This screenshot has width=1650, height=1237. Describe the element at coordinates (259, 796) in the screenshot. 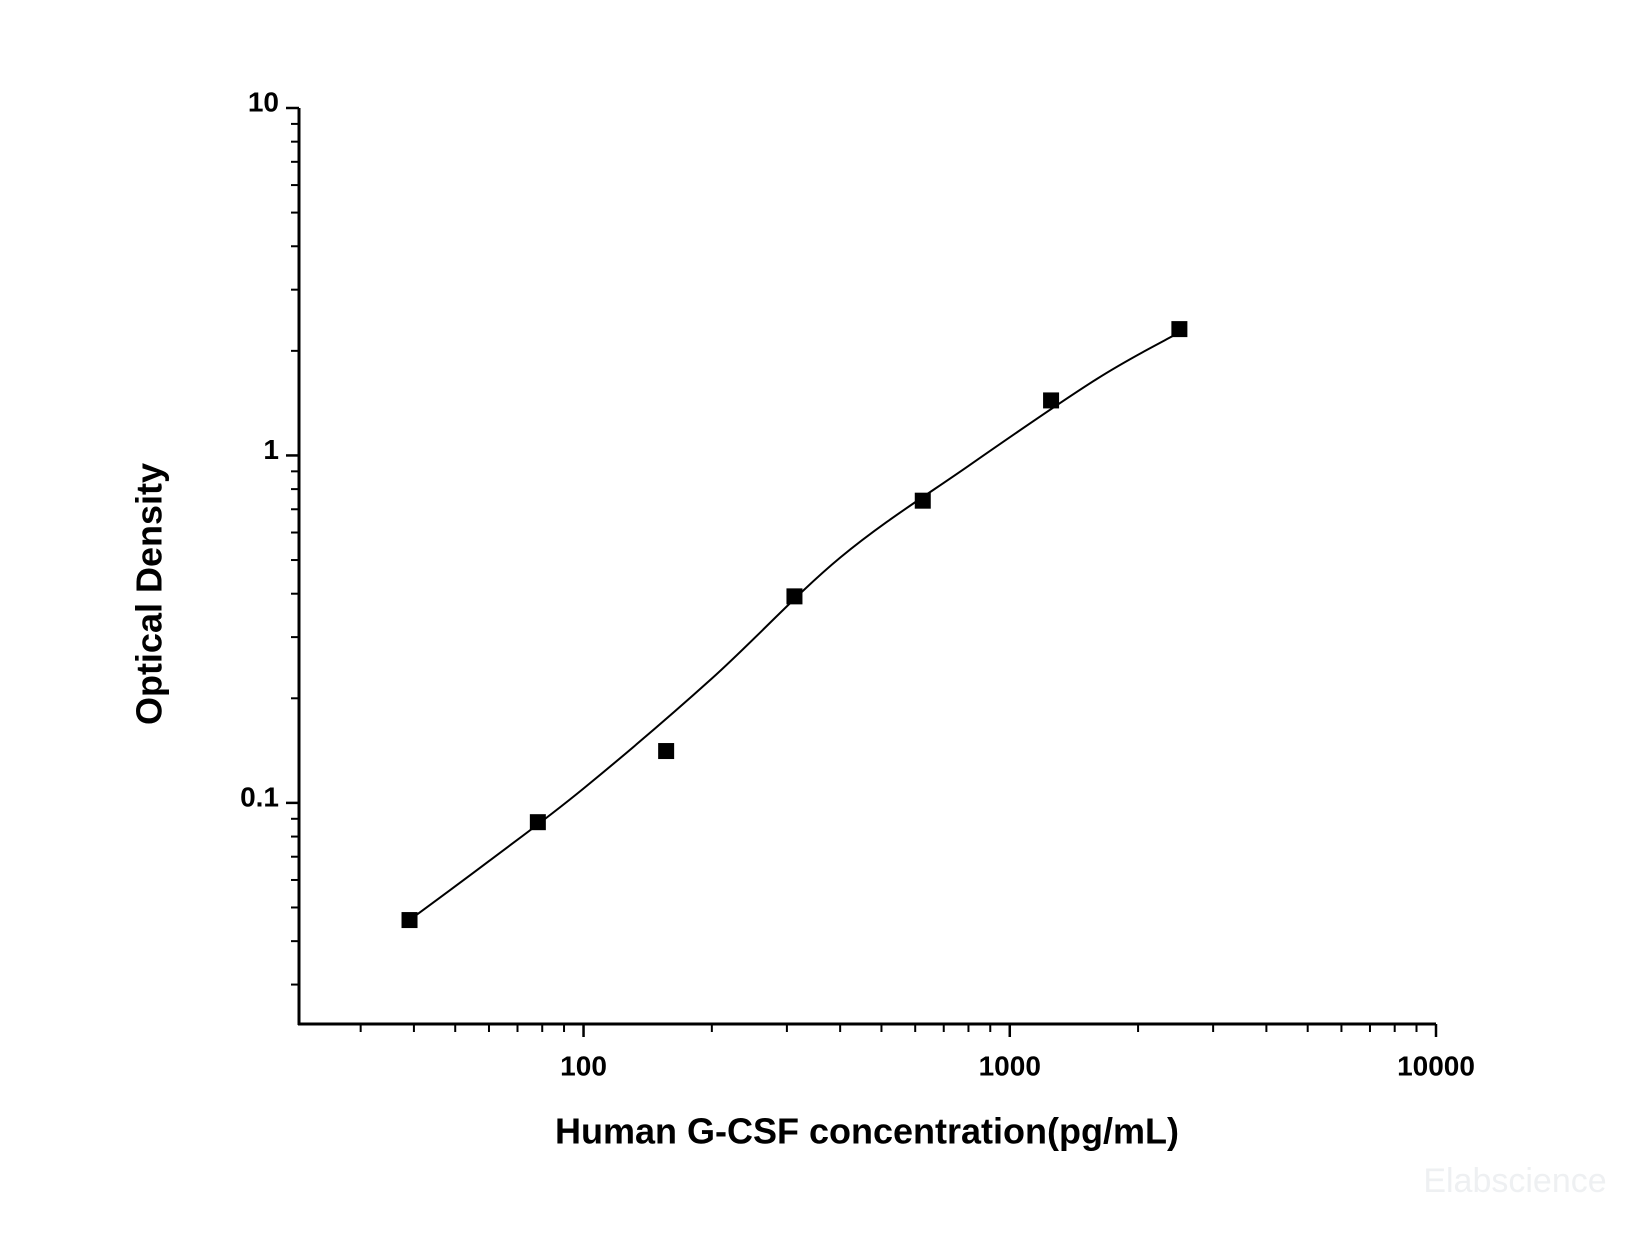

I see `y-tick-label: 0.1` at that location.